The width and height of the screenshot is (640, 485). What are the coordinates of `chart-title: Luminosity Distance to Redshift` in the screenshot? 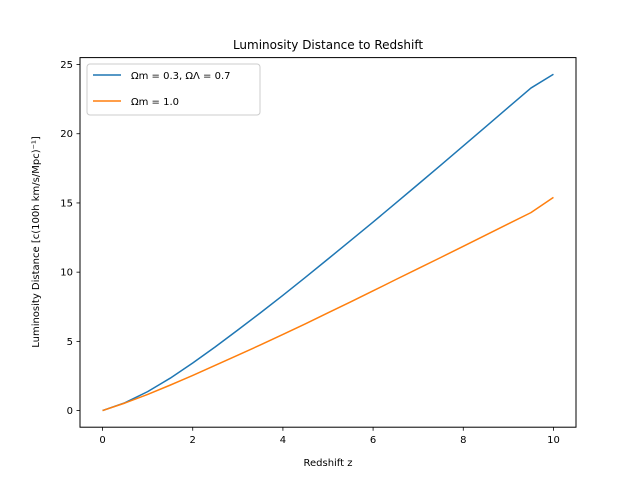 It's located at (328, 45).